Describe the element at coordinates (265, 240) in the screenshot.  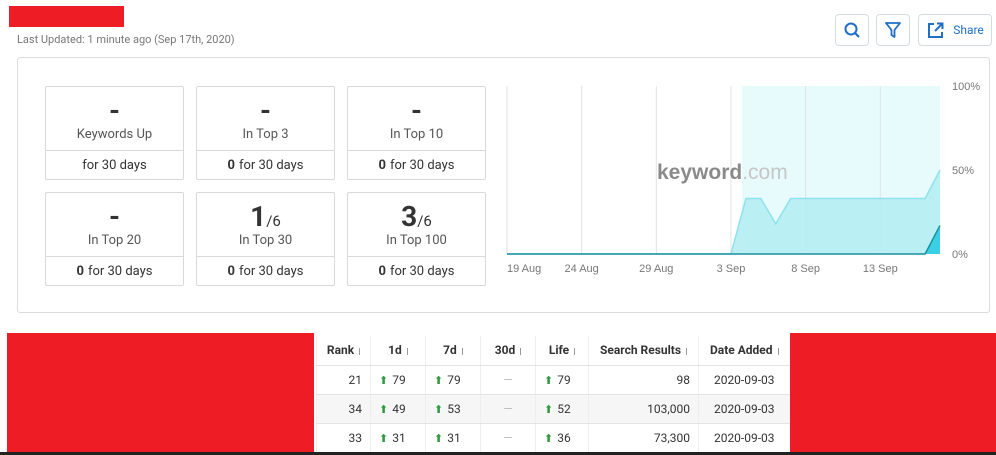
I see `stat-label: In Top 30` at that location.